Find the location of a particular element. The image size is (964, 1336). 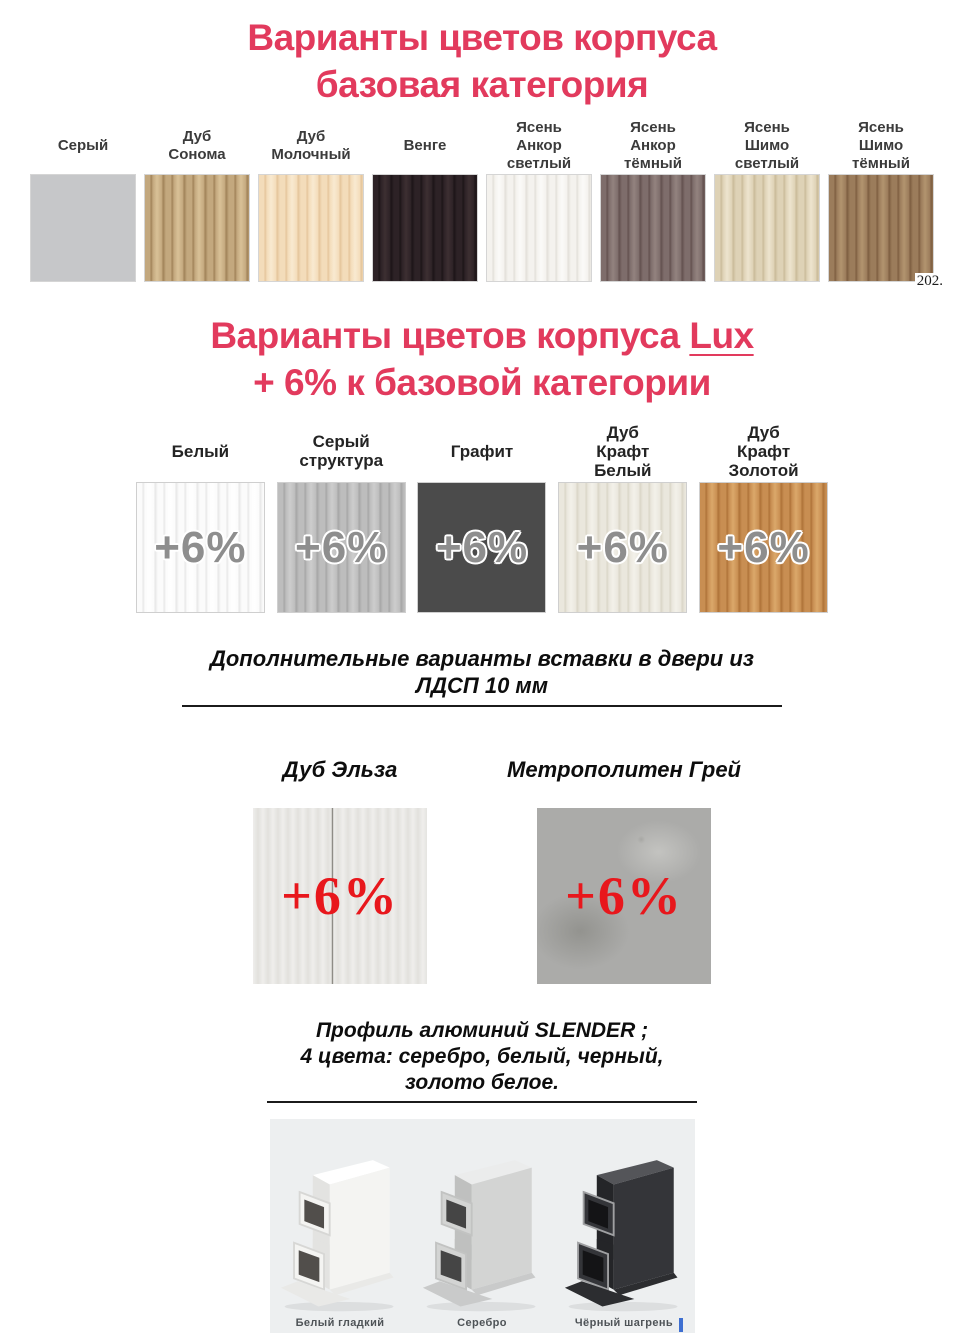

swatch-label: Ясень Шимо тёмный is located at coordinates (881, 145).